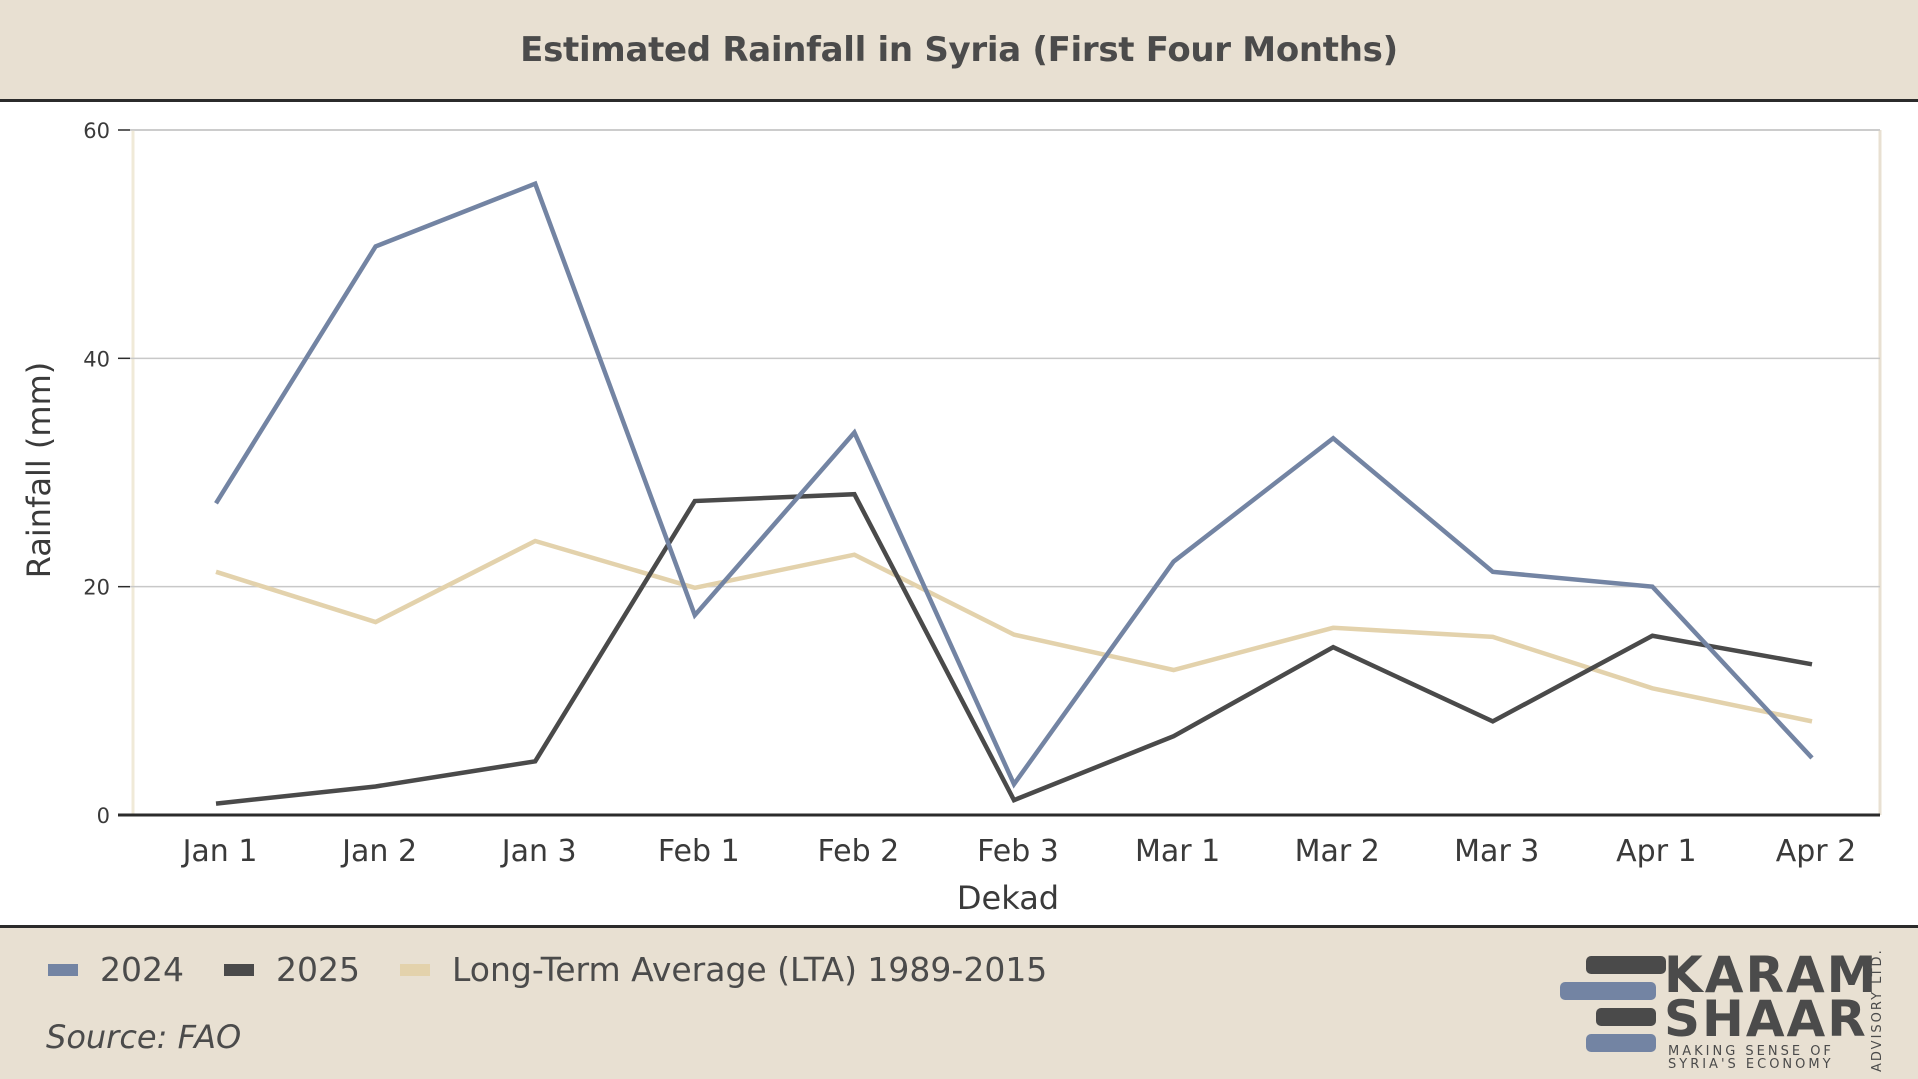 Image resolution: width=1918 pixels, height=1079 pixels. What do you see at coordinates (103, 816) in the screenshot?
I see `y-tick-label: 0` at bounding box center [103, 816].